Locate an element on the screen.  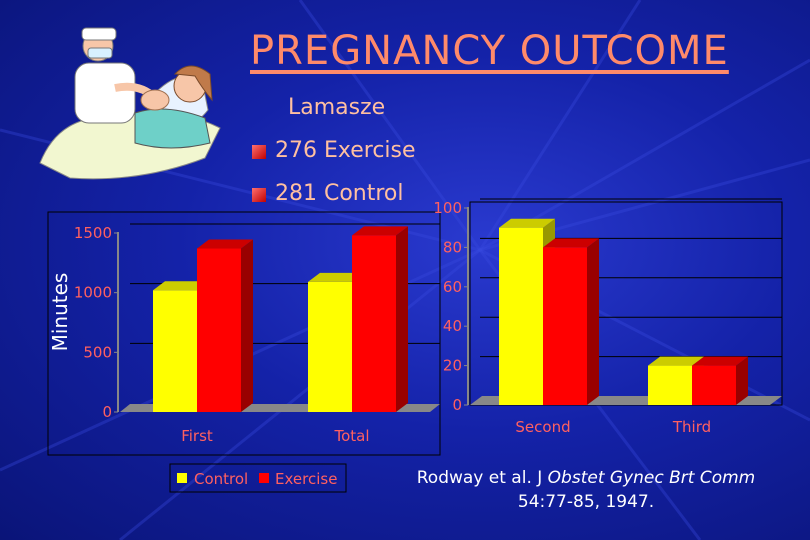
bar-control-second-front is located at coordinates (521, 316).